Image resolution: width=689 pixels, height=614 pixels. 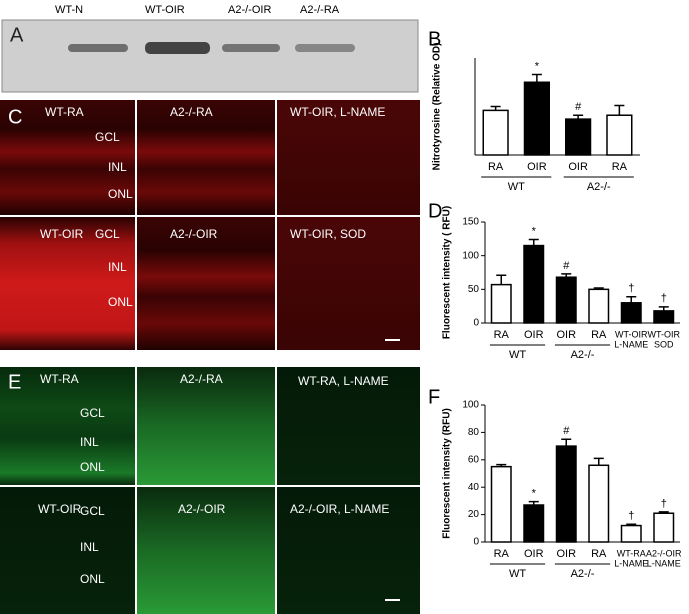 I want to click on image-title: WT-OIR, SOD, so click(x=328, y=234).